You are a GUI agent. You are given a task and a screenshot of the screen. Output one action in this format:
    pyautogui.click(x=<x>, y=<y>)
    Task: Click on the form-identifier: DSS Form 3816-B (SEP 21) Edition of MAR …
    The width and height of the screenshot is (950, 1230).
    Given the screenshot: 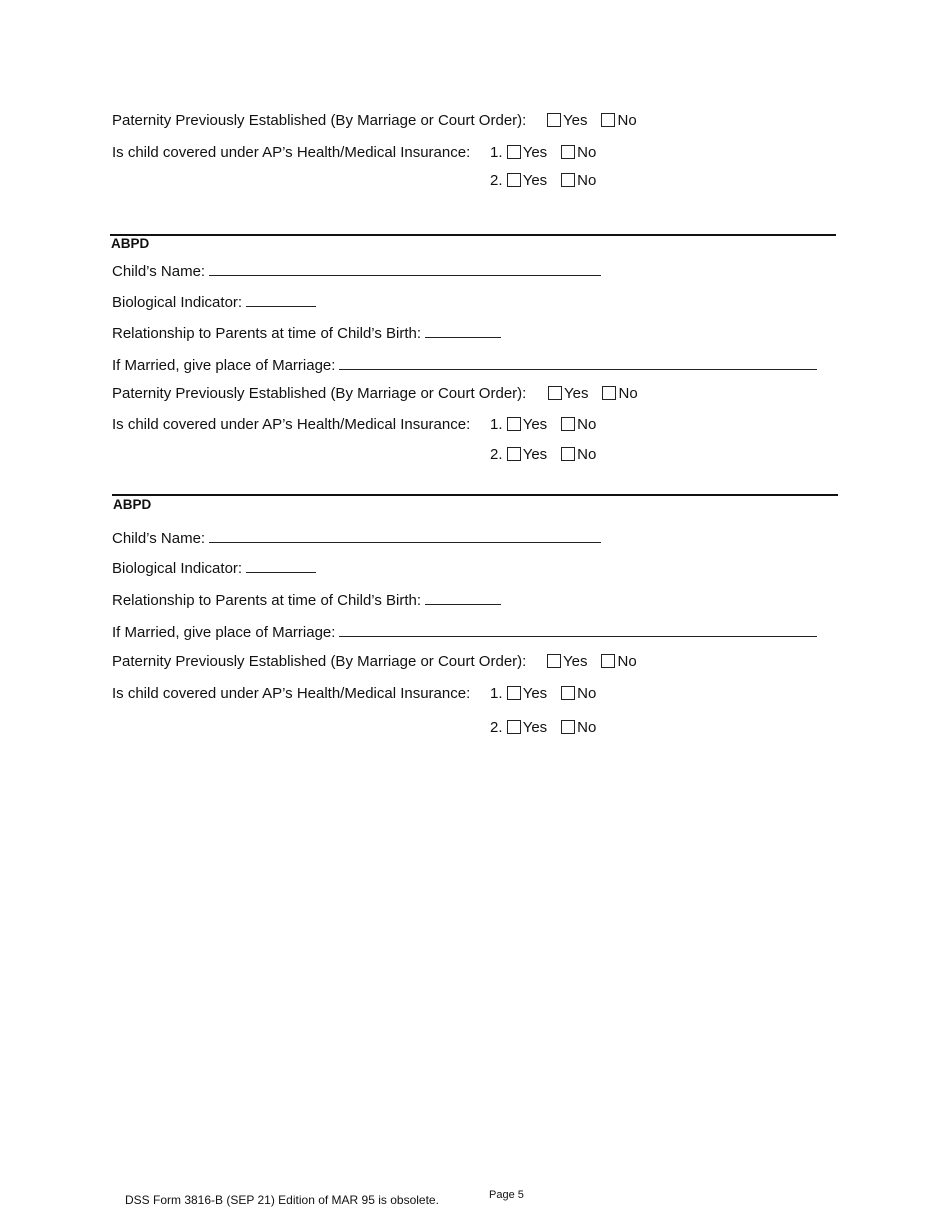 What is the action you would take?
    pyautogui.click(x=282, y=1200)
    